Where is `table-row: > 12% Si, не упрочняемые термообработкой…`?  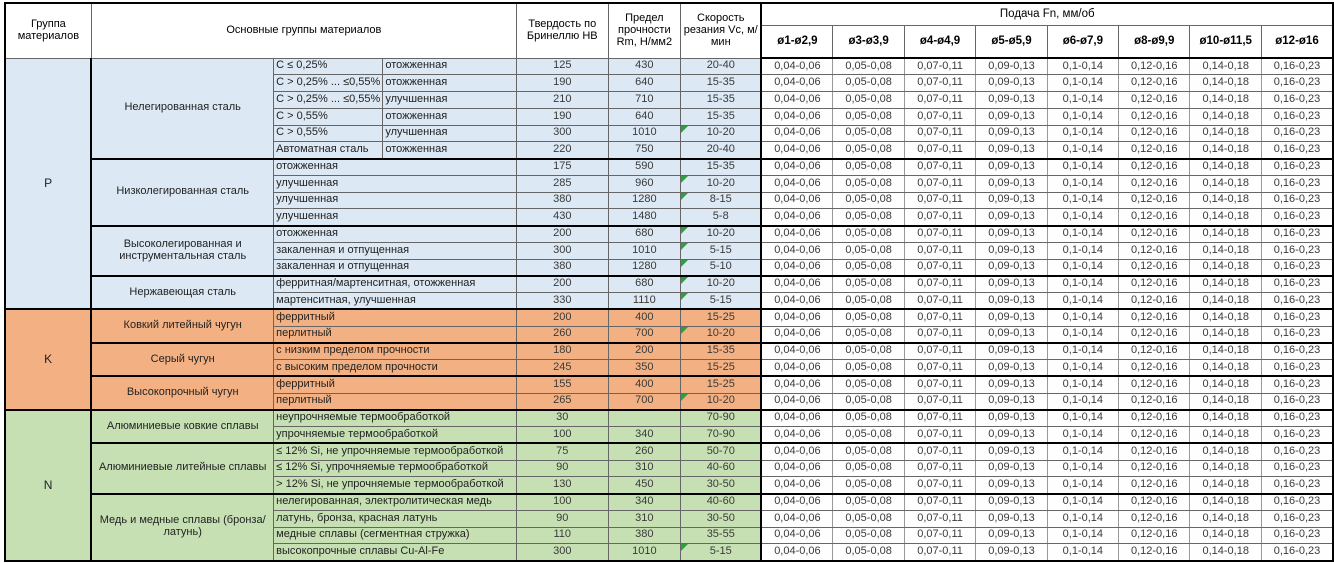
table-row: > 12% Si, не упрочняемые термообработкой… is located at coordinates (669, 485).